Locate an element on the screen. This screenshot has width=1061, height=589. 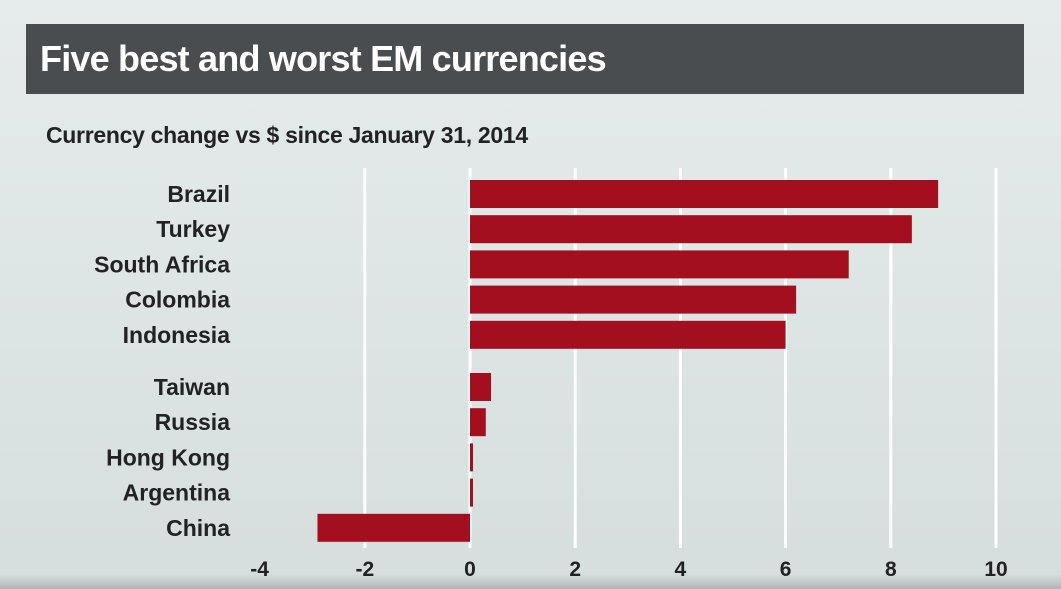
bar-taiwan is located at coordinates (481, 387).